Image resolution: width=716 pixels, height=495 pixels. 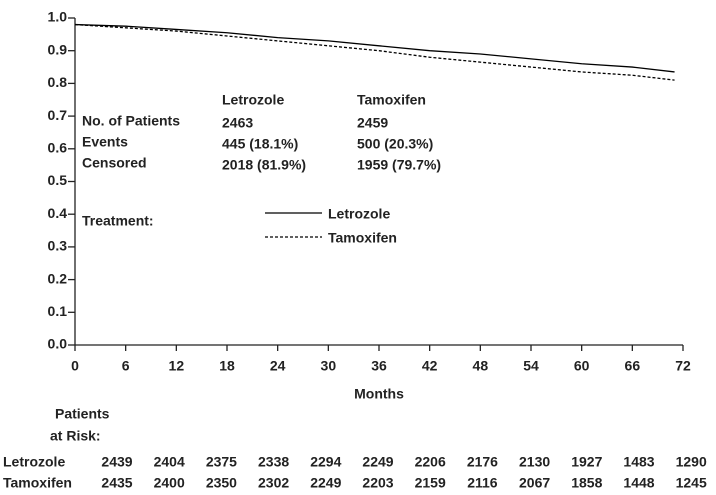 What do you see at coordinates (58, 180) in the screenshot?
I see `y-tick-label: 0.5` at bounding box center [58, 180].